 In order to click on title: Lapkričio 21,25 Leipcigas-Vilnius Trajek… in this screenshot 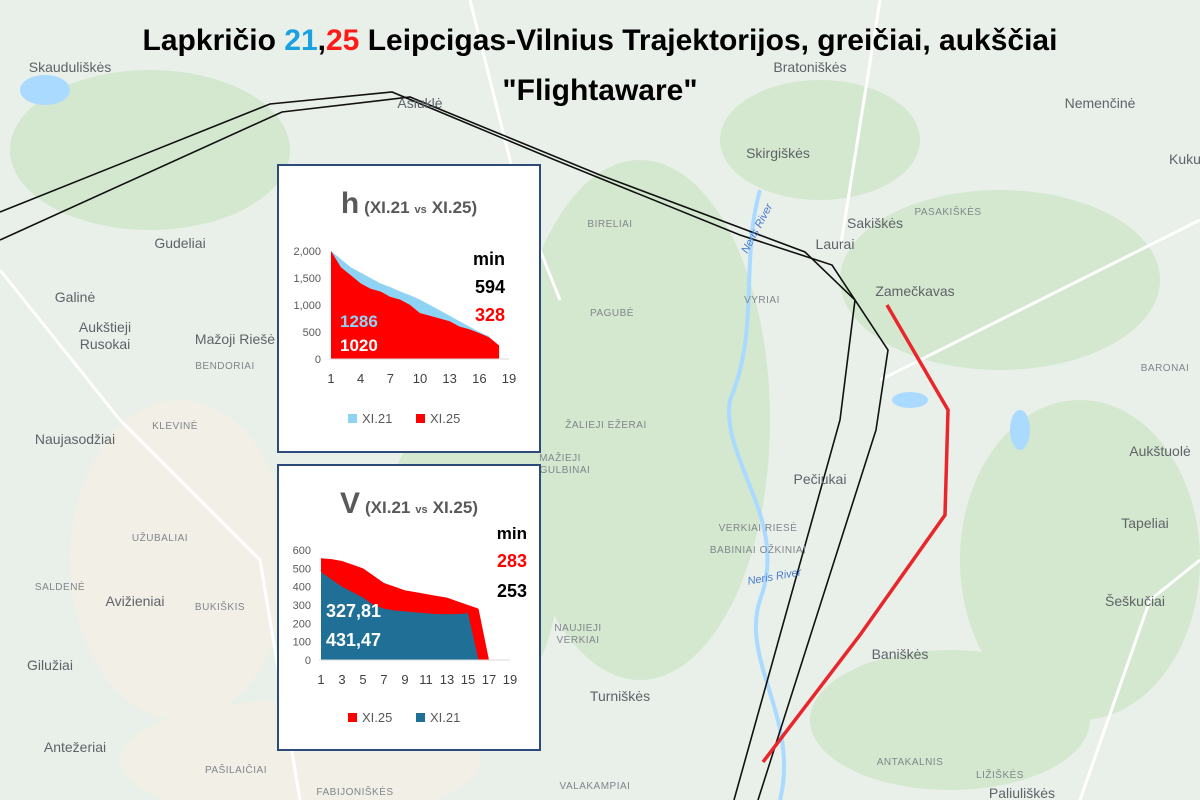, I will do `click(600, 40)`.